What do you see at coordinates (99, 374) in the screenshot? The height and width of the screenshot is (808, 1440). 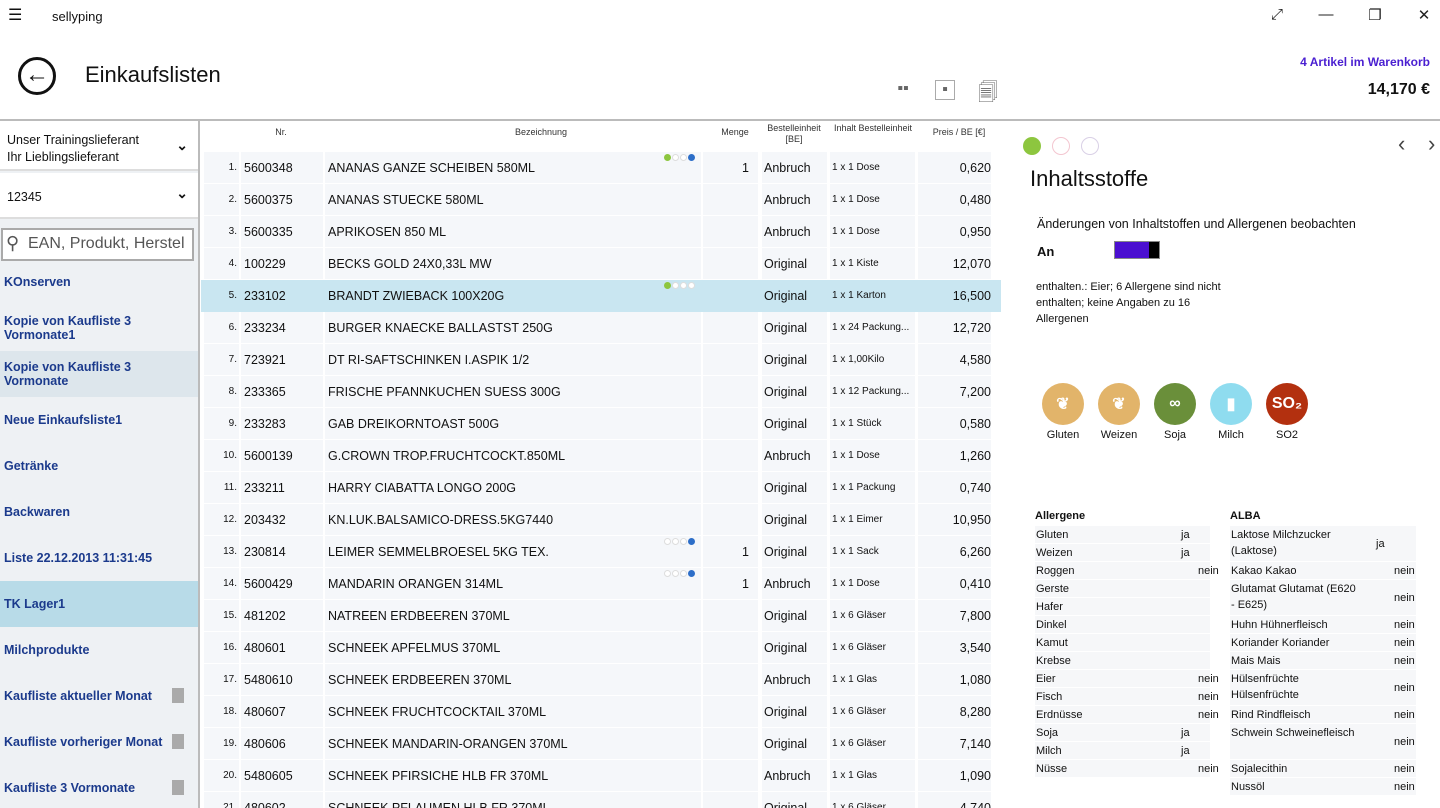 I see `sidebar-item: Kopie von Kaufliste 3 Vormonate` at bounding box center [99, 374].